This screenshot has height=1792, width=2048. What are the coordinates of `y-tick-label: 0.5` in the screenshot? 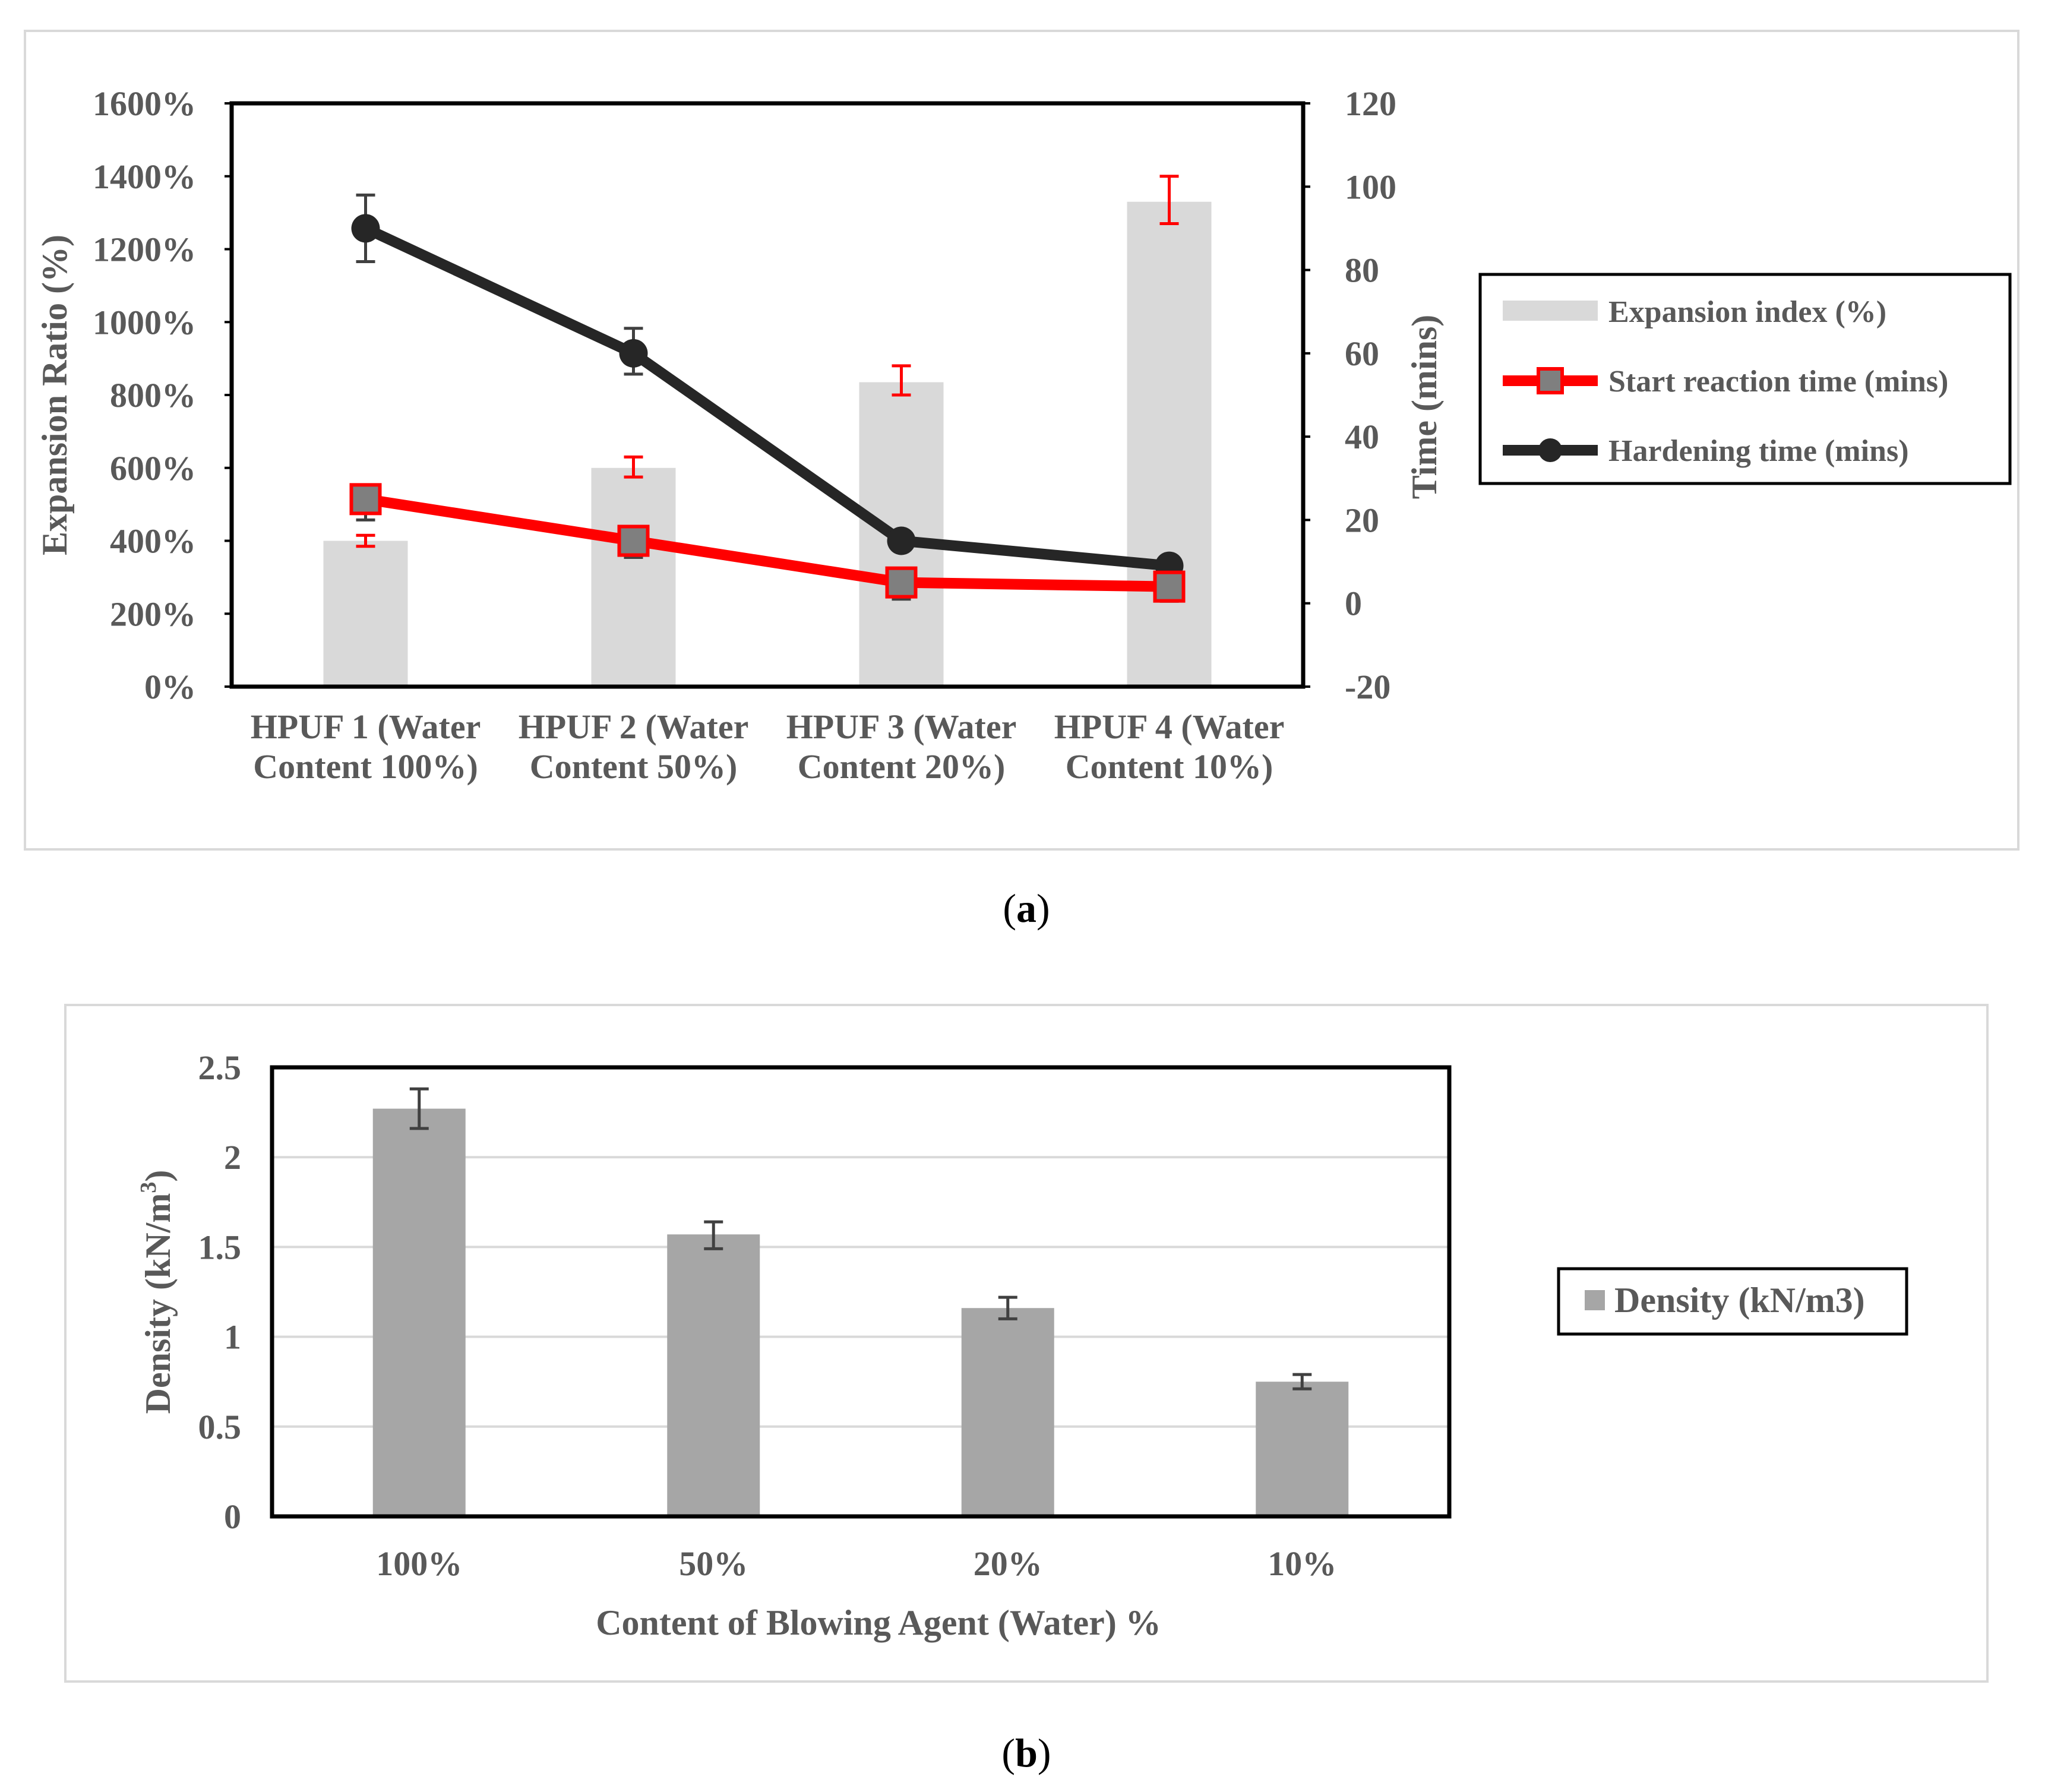 It's located at (220, 1427).